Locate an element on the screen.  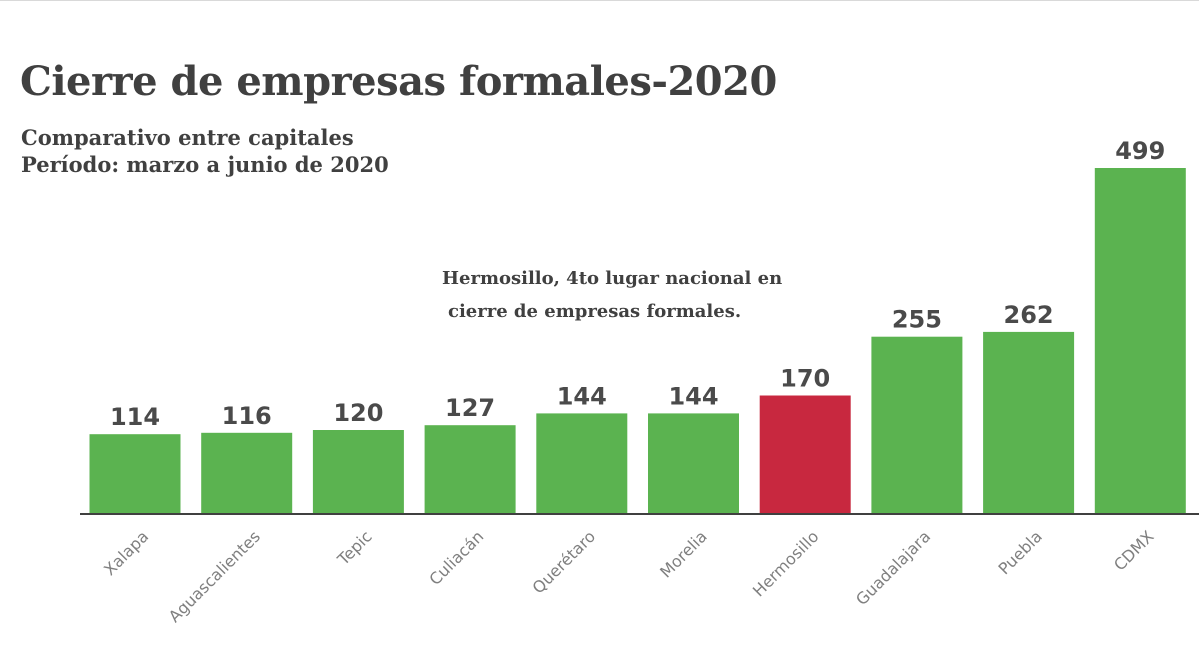
value-label-cdmx: 499 is located at coordinates (1140, 151).